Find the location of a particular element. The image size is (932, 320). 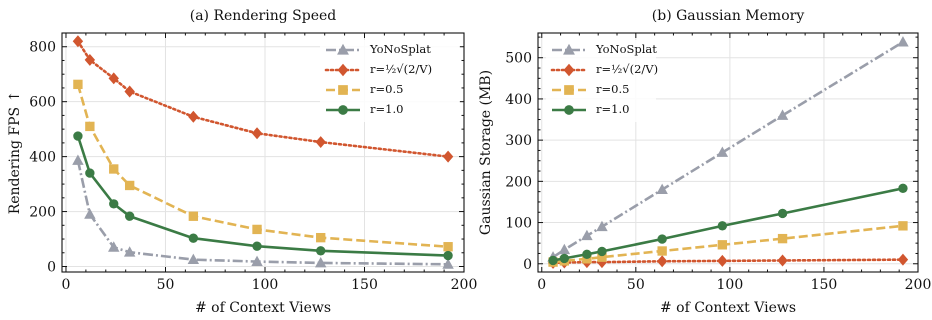

y-tick-label: 0 is located at coordinates (51, 268).